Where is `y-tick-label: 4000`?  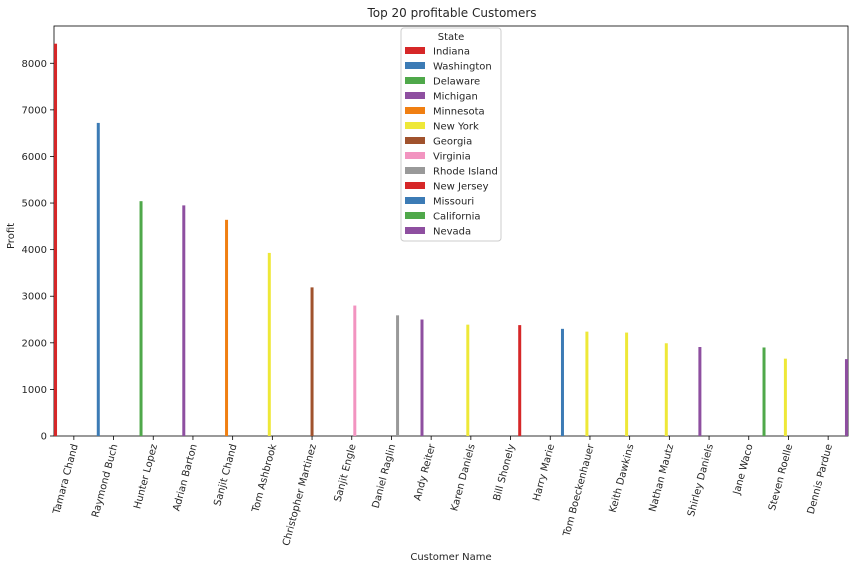 y-tick-label: 4000 is located at coordinates (34, 250).